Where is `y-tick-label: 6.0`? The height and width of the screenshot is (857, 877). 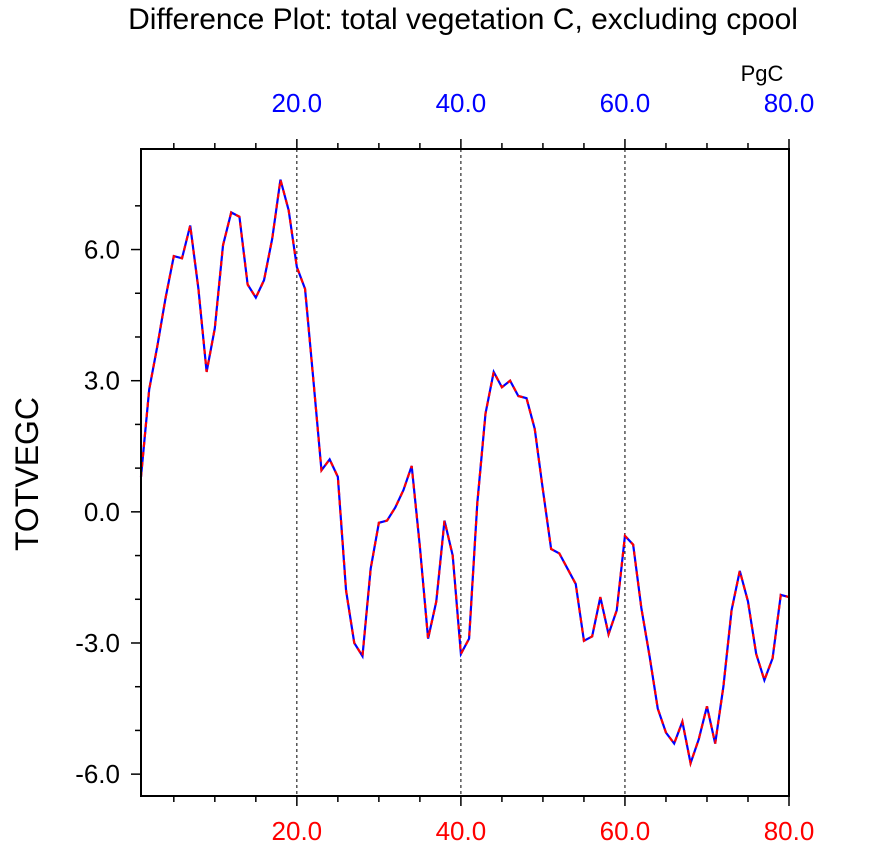
y-tick-label: 6.0 is located at coordinates (102, 250).